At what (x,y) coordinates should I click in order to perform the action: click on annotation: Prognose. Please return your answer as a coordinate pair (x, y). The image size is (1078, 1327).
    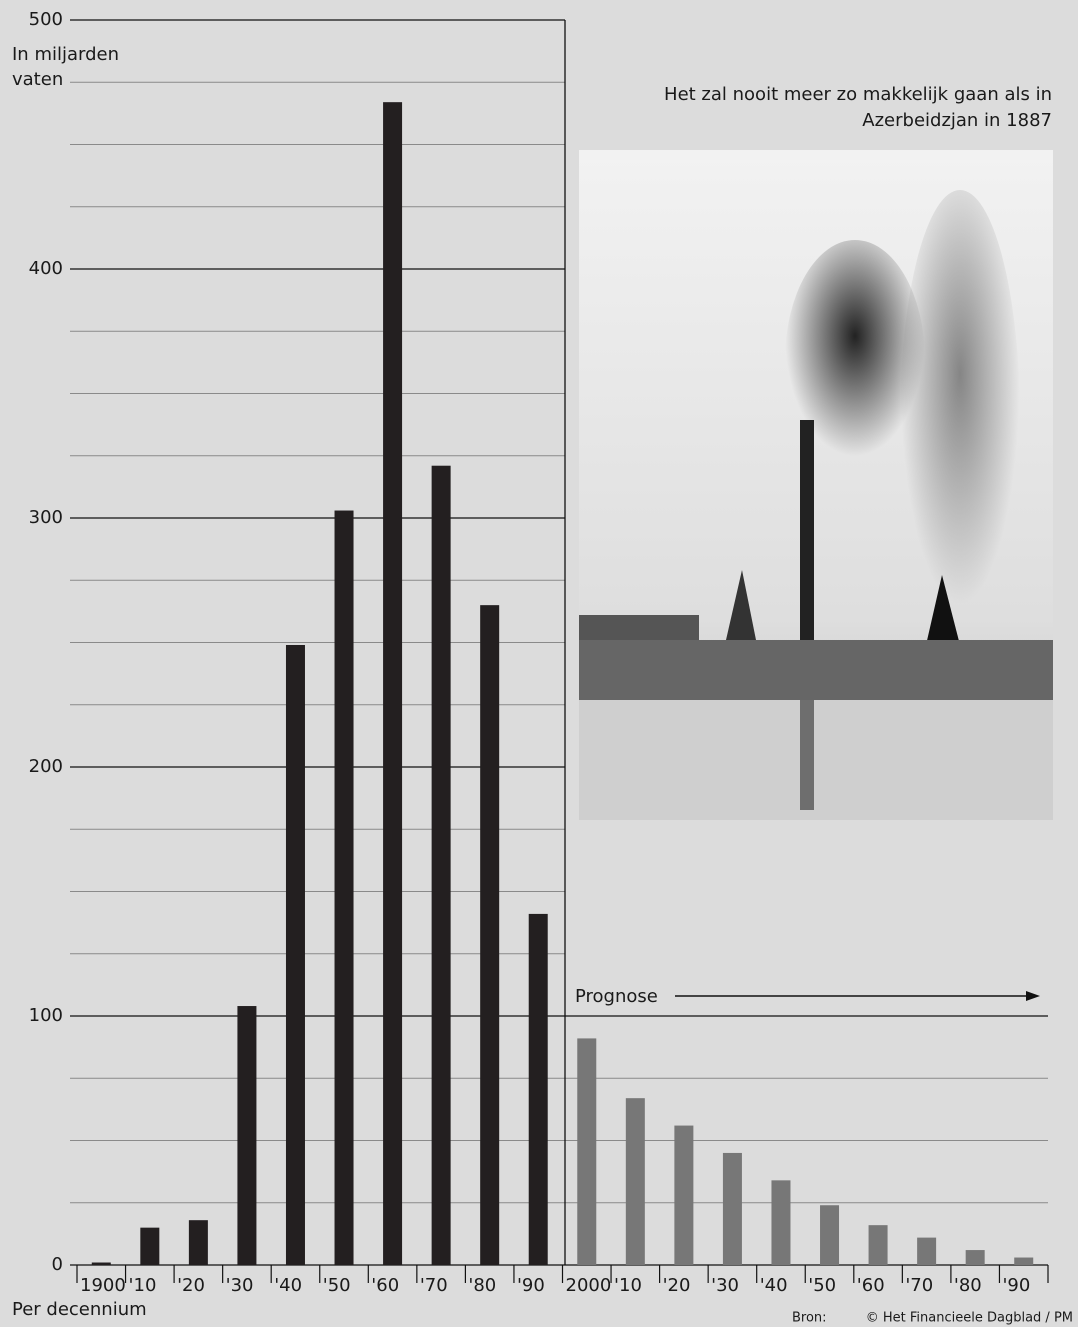
    Looking at the image, I should click on (616, 996).